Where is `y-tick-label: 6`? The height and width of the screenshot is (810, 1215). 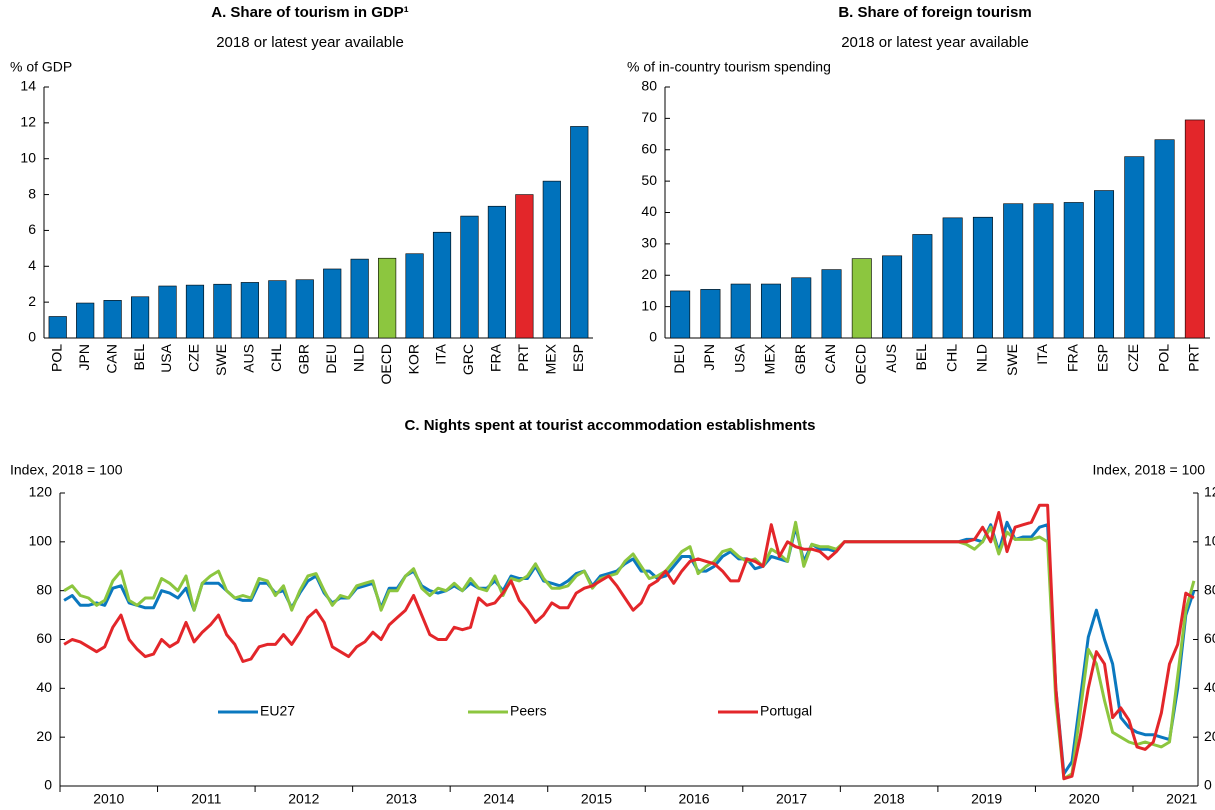 y-tick-label: 6 is located at coordinates (32, 229).